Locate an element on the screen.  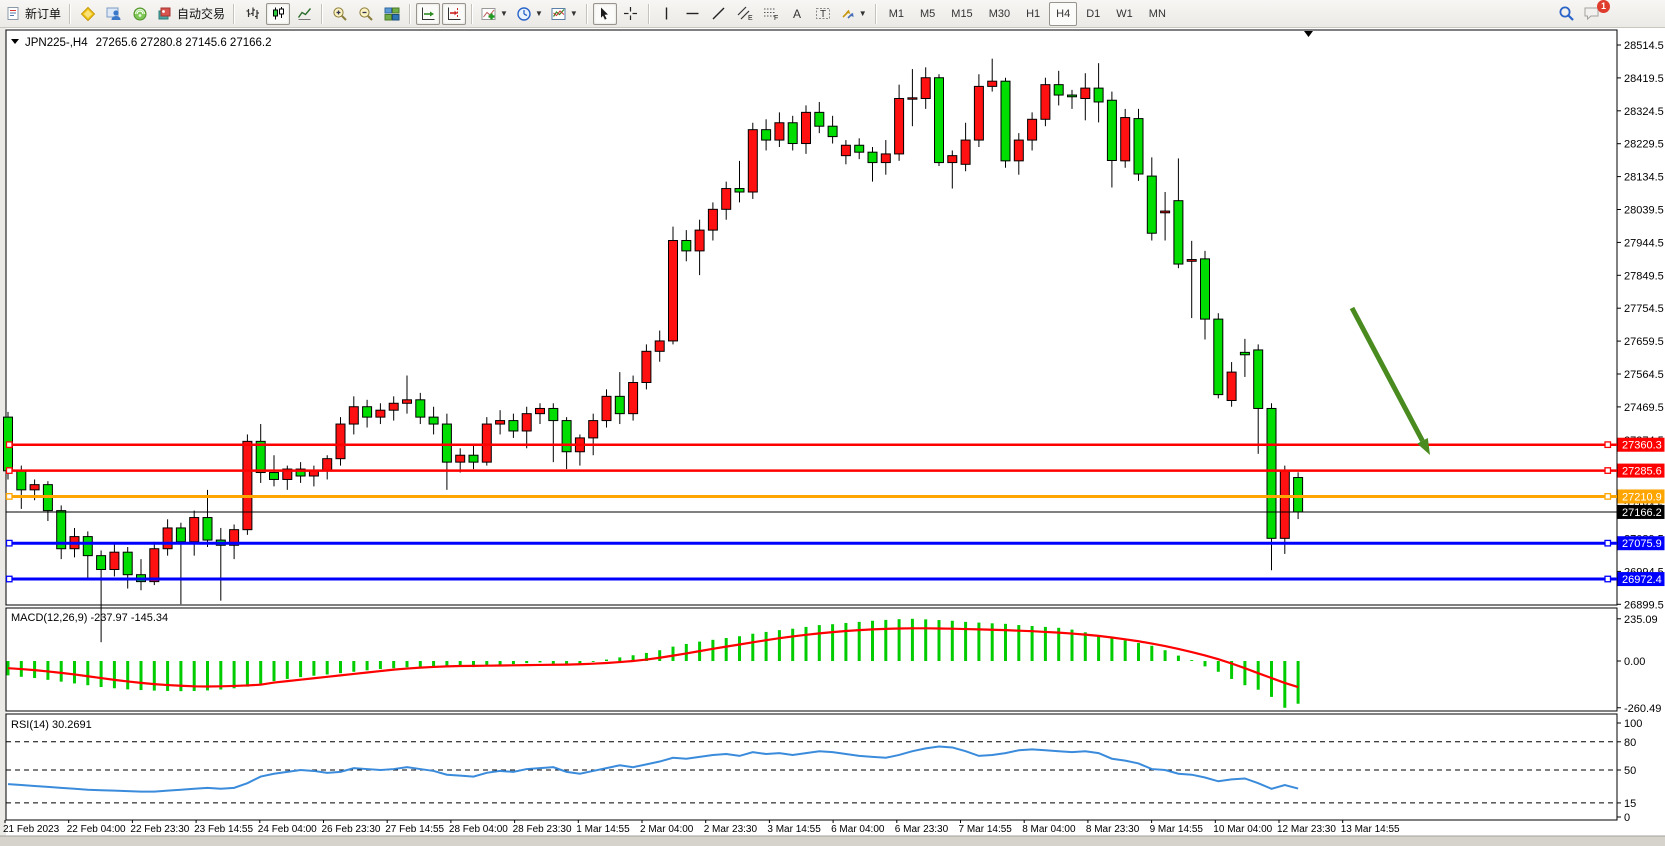
svg-text: 26 Feb 23:30 is located at coordinates (351, 829).